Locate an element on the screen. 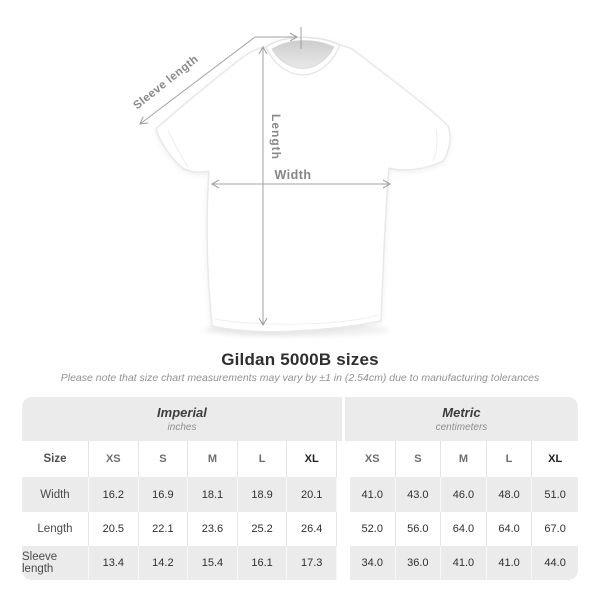 This screenshot has height=600, width=600. sleeve-imperial-s: 14.2 is located at coordinates (163, 563).